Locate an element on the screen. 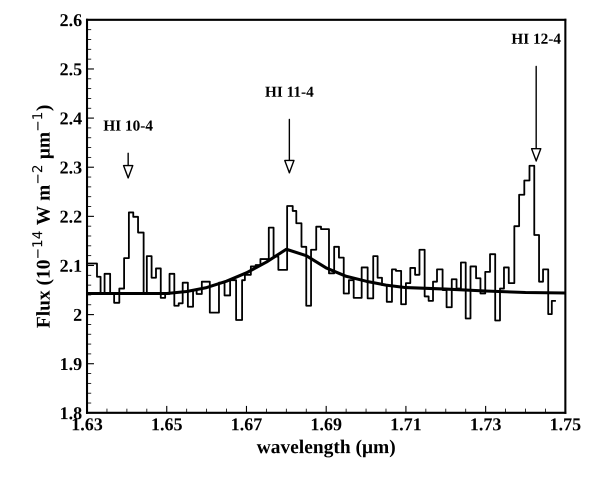 This screenshot has height=484, width=592. annotation: HI 11-4 is located at coordinates (289, 91).